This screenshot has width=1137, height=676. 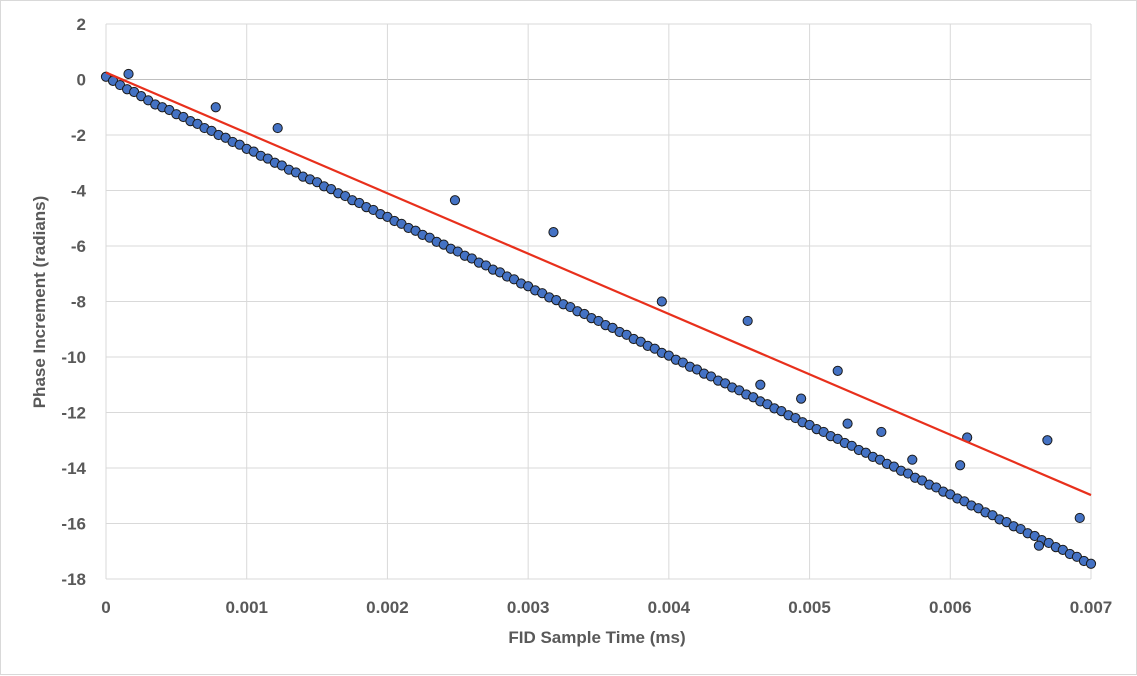 What do you see at coordinates (81, 24) in the screenshot?
I see `y-tick-label: 2` at bounding box center [81, 24].